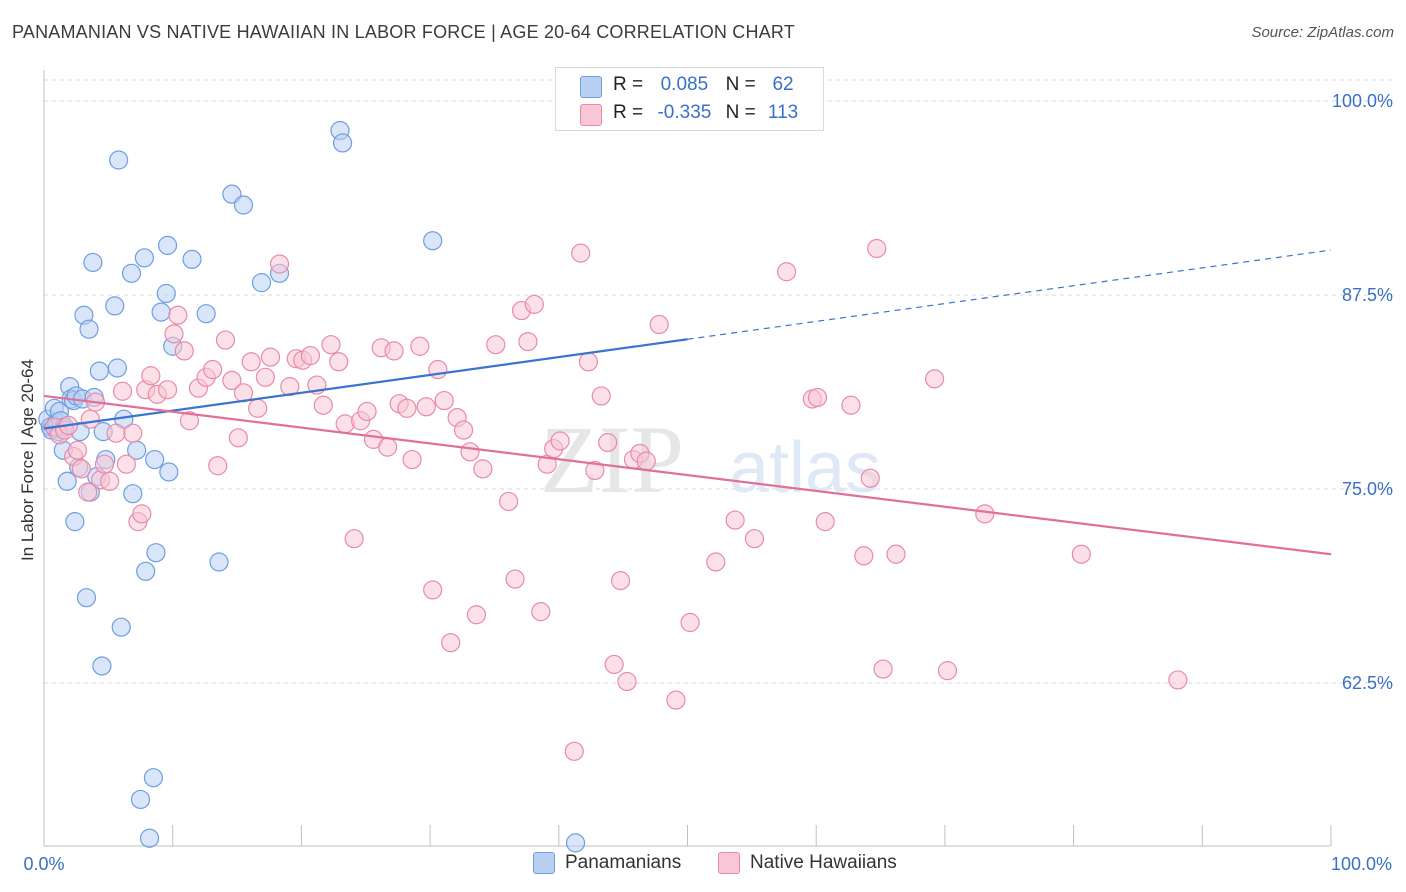 This screenshot has width=1406, height=892. Describe the element at coordinates (1009, 294) in the screenshot. I see `panamanian-trend-extension` at that location.